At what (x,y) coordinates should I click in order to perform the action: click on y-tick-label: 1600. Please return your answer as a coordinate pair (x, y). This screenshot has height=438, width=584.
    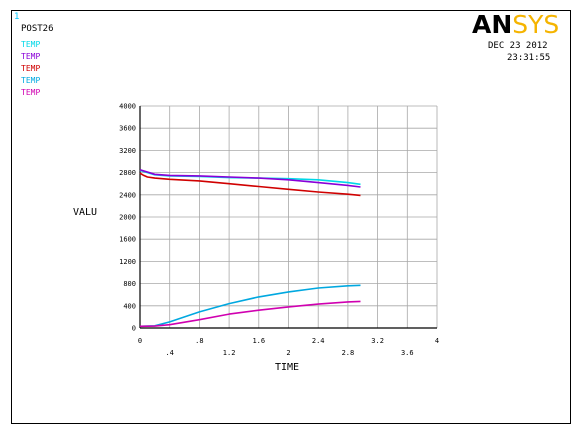
    Looking at the image, I should click on (127, 240).